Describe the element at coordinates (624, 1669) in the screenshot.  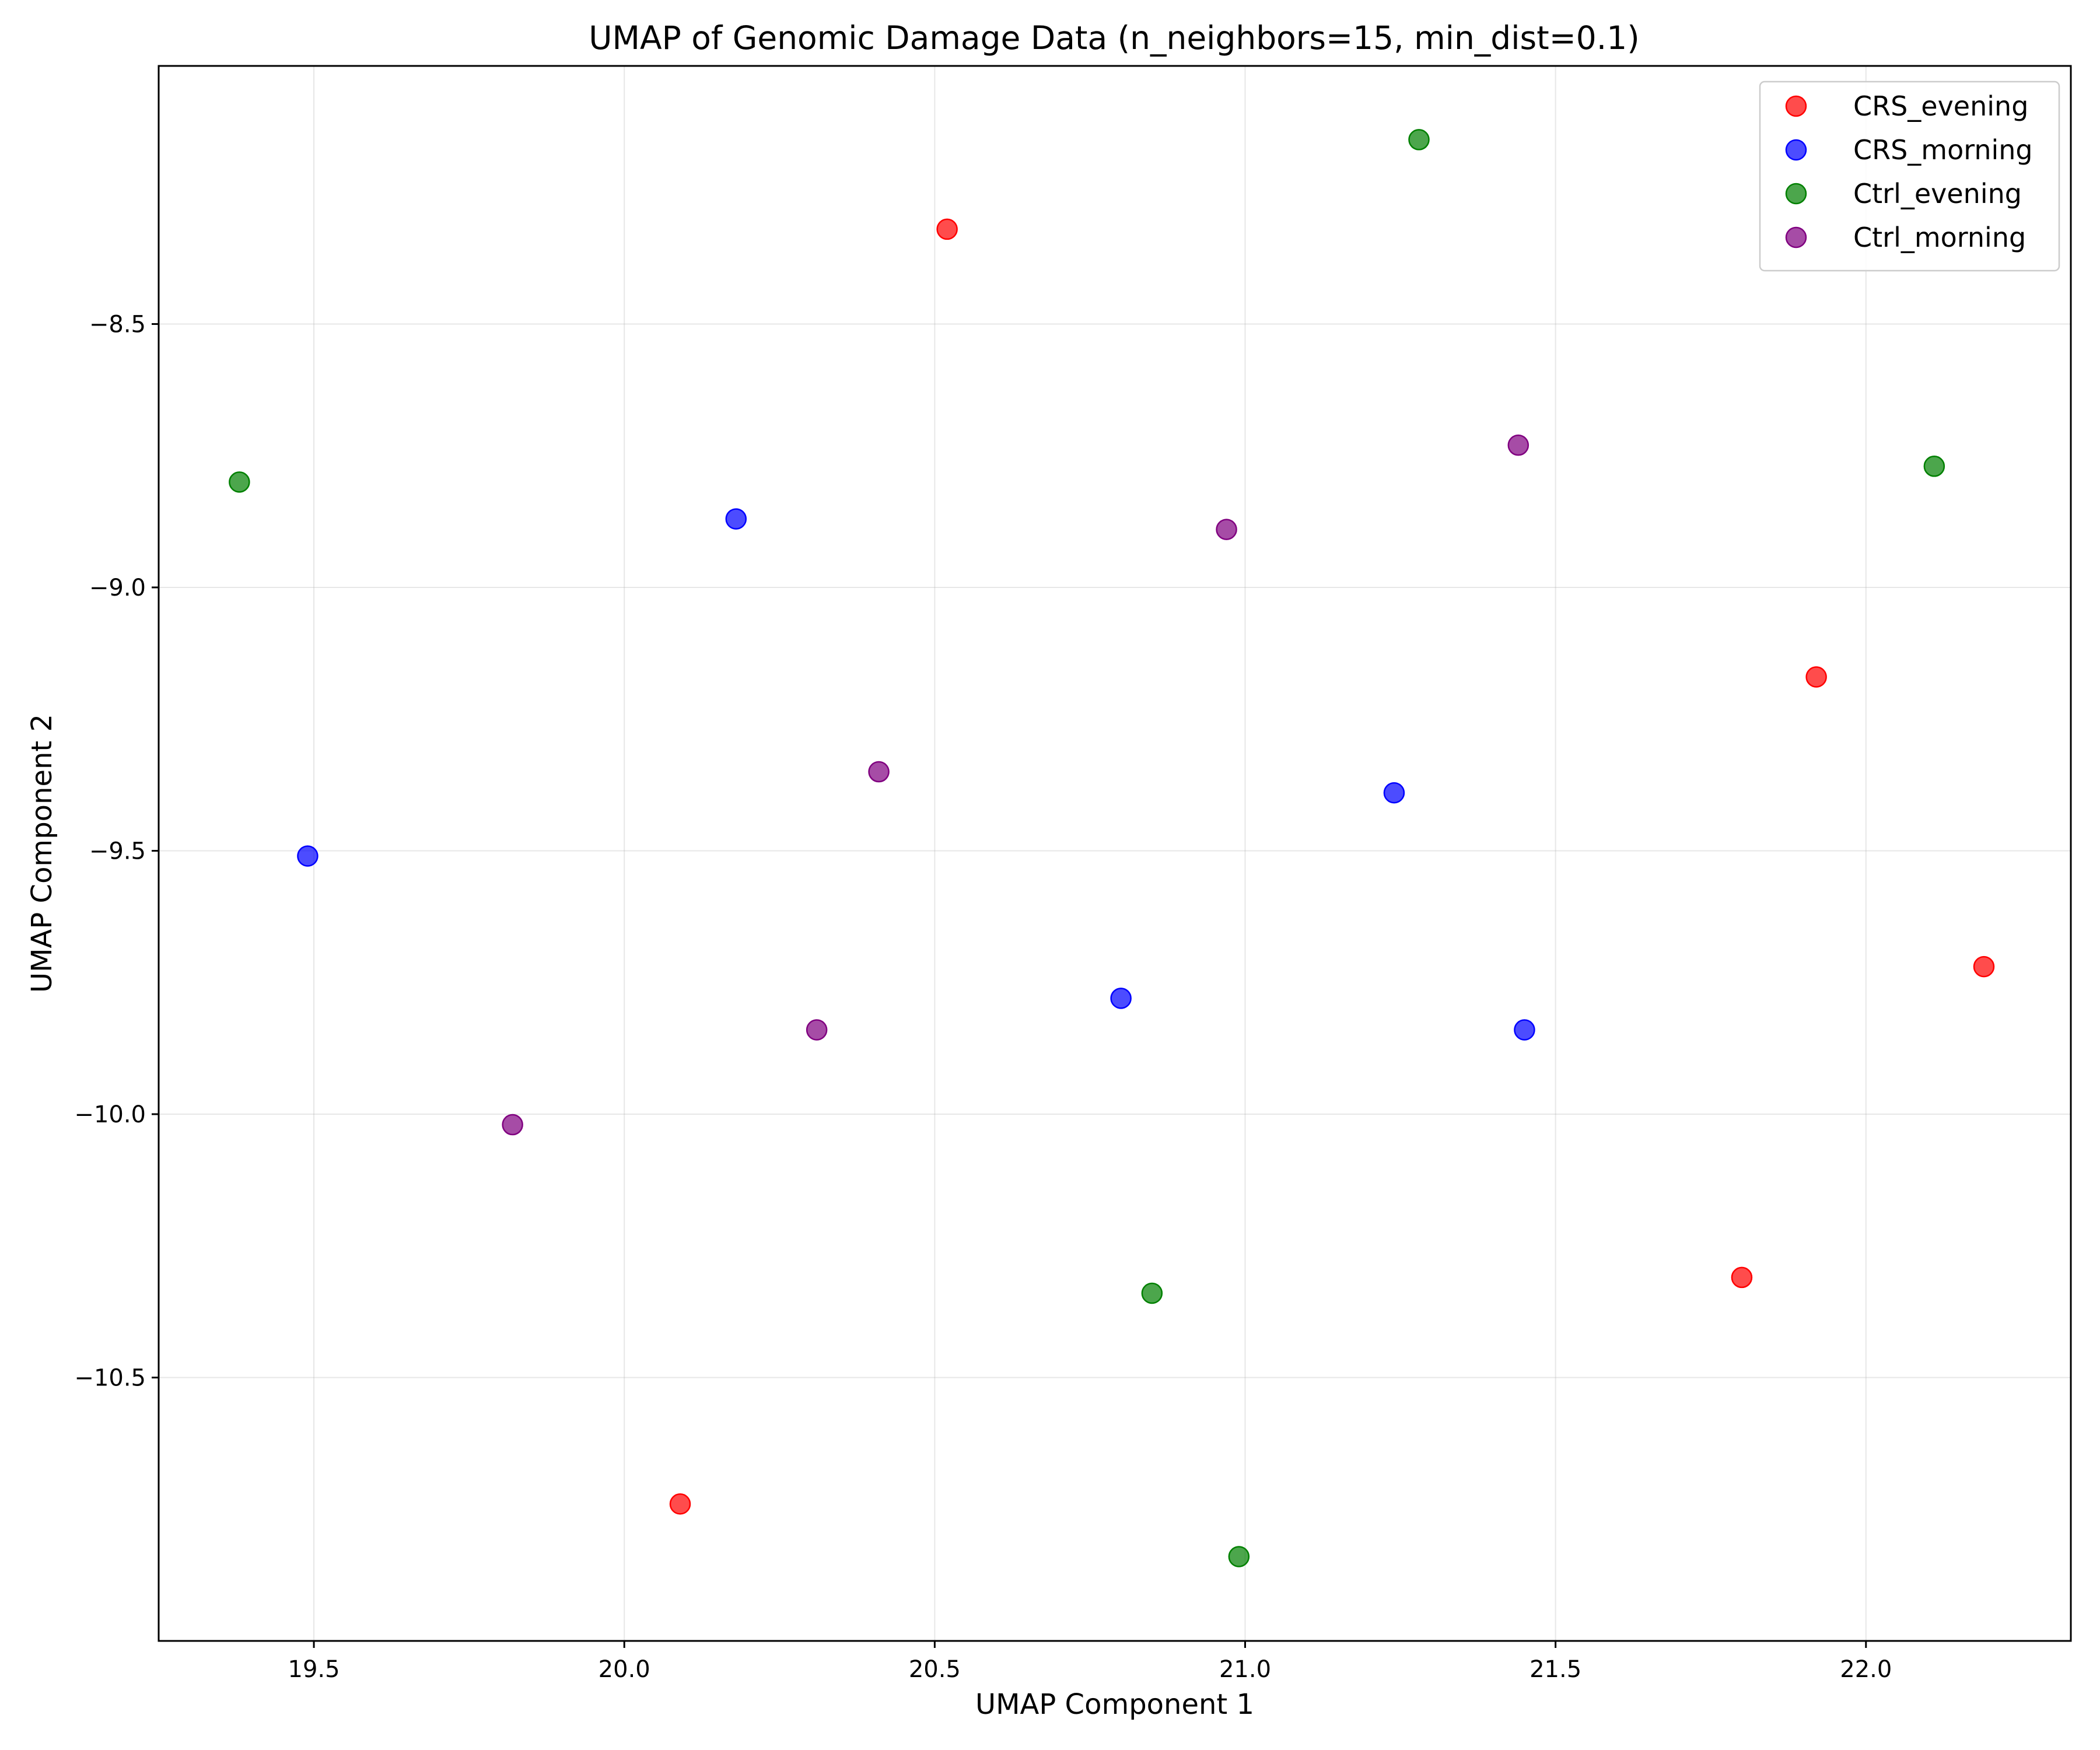
I see `x-tick-label: 20.0` at that location.